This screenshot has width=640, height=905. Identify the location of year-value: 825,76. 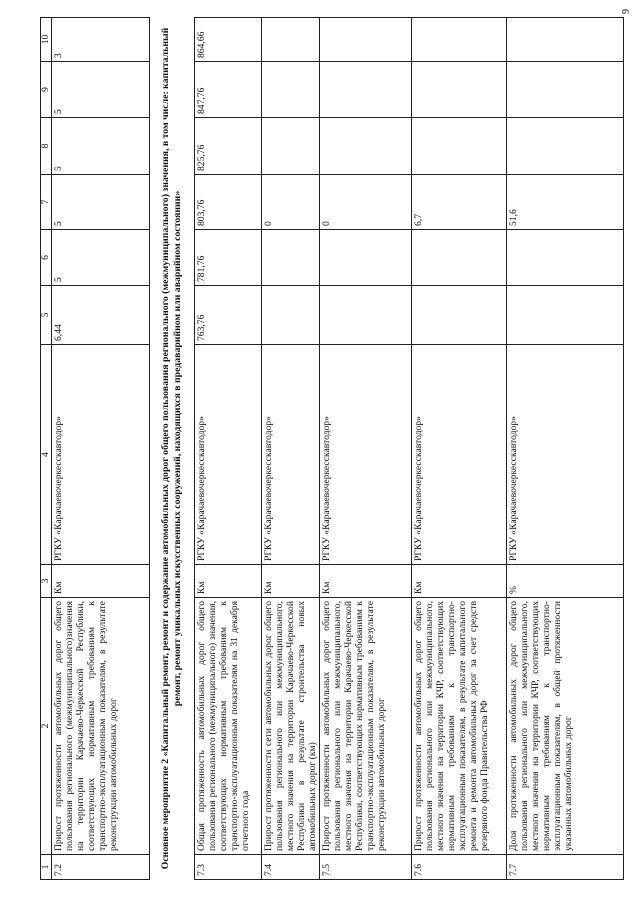
(228, 146).